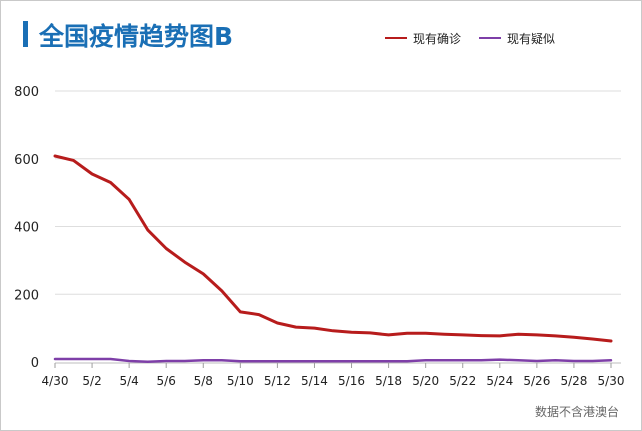 The image size is (642, 431). I want to click on y-tick-label-600: 600, so click(26, 160).